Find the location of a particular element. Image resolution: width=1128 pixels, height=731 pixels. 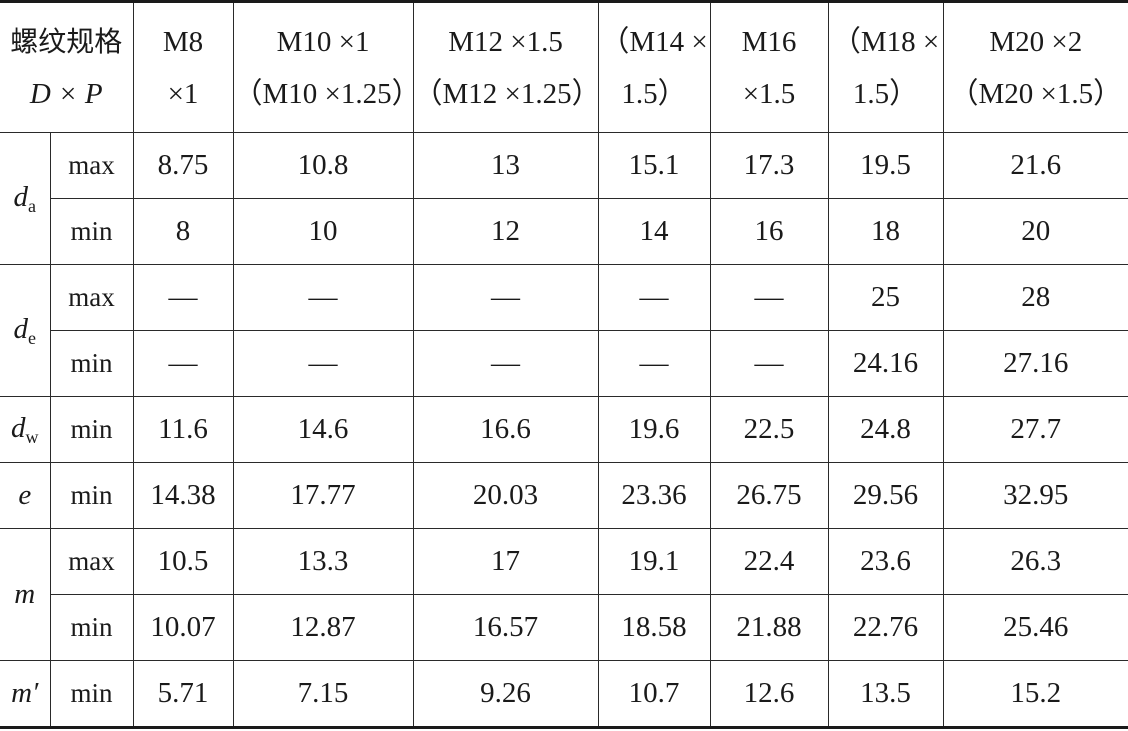

symbol-text: m′ is located at coordinates (25, 693).